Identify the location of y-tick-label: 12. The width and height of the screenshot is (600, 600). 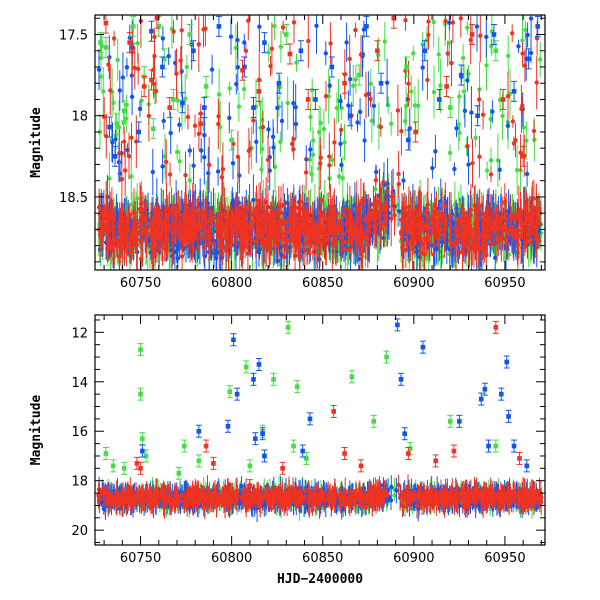
(79, 333).